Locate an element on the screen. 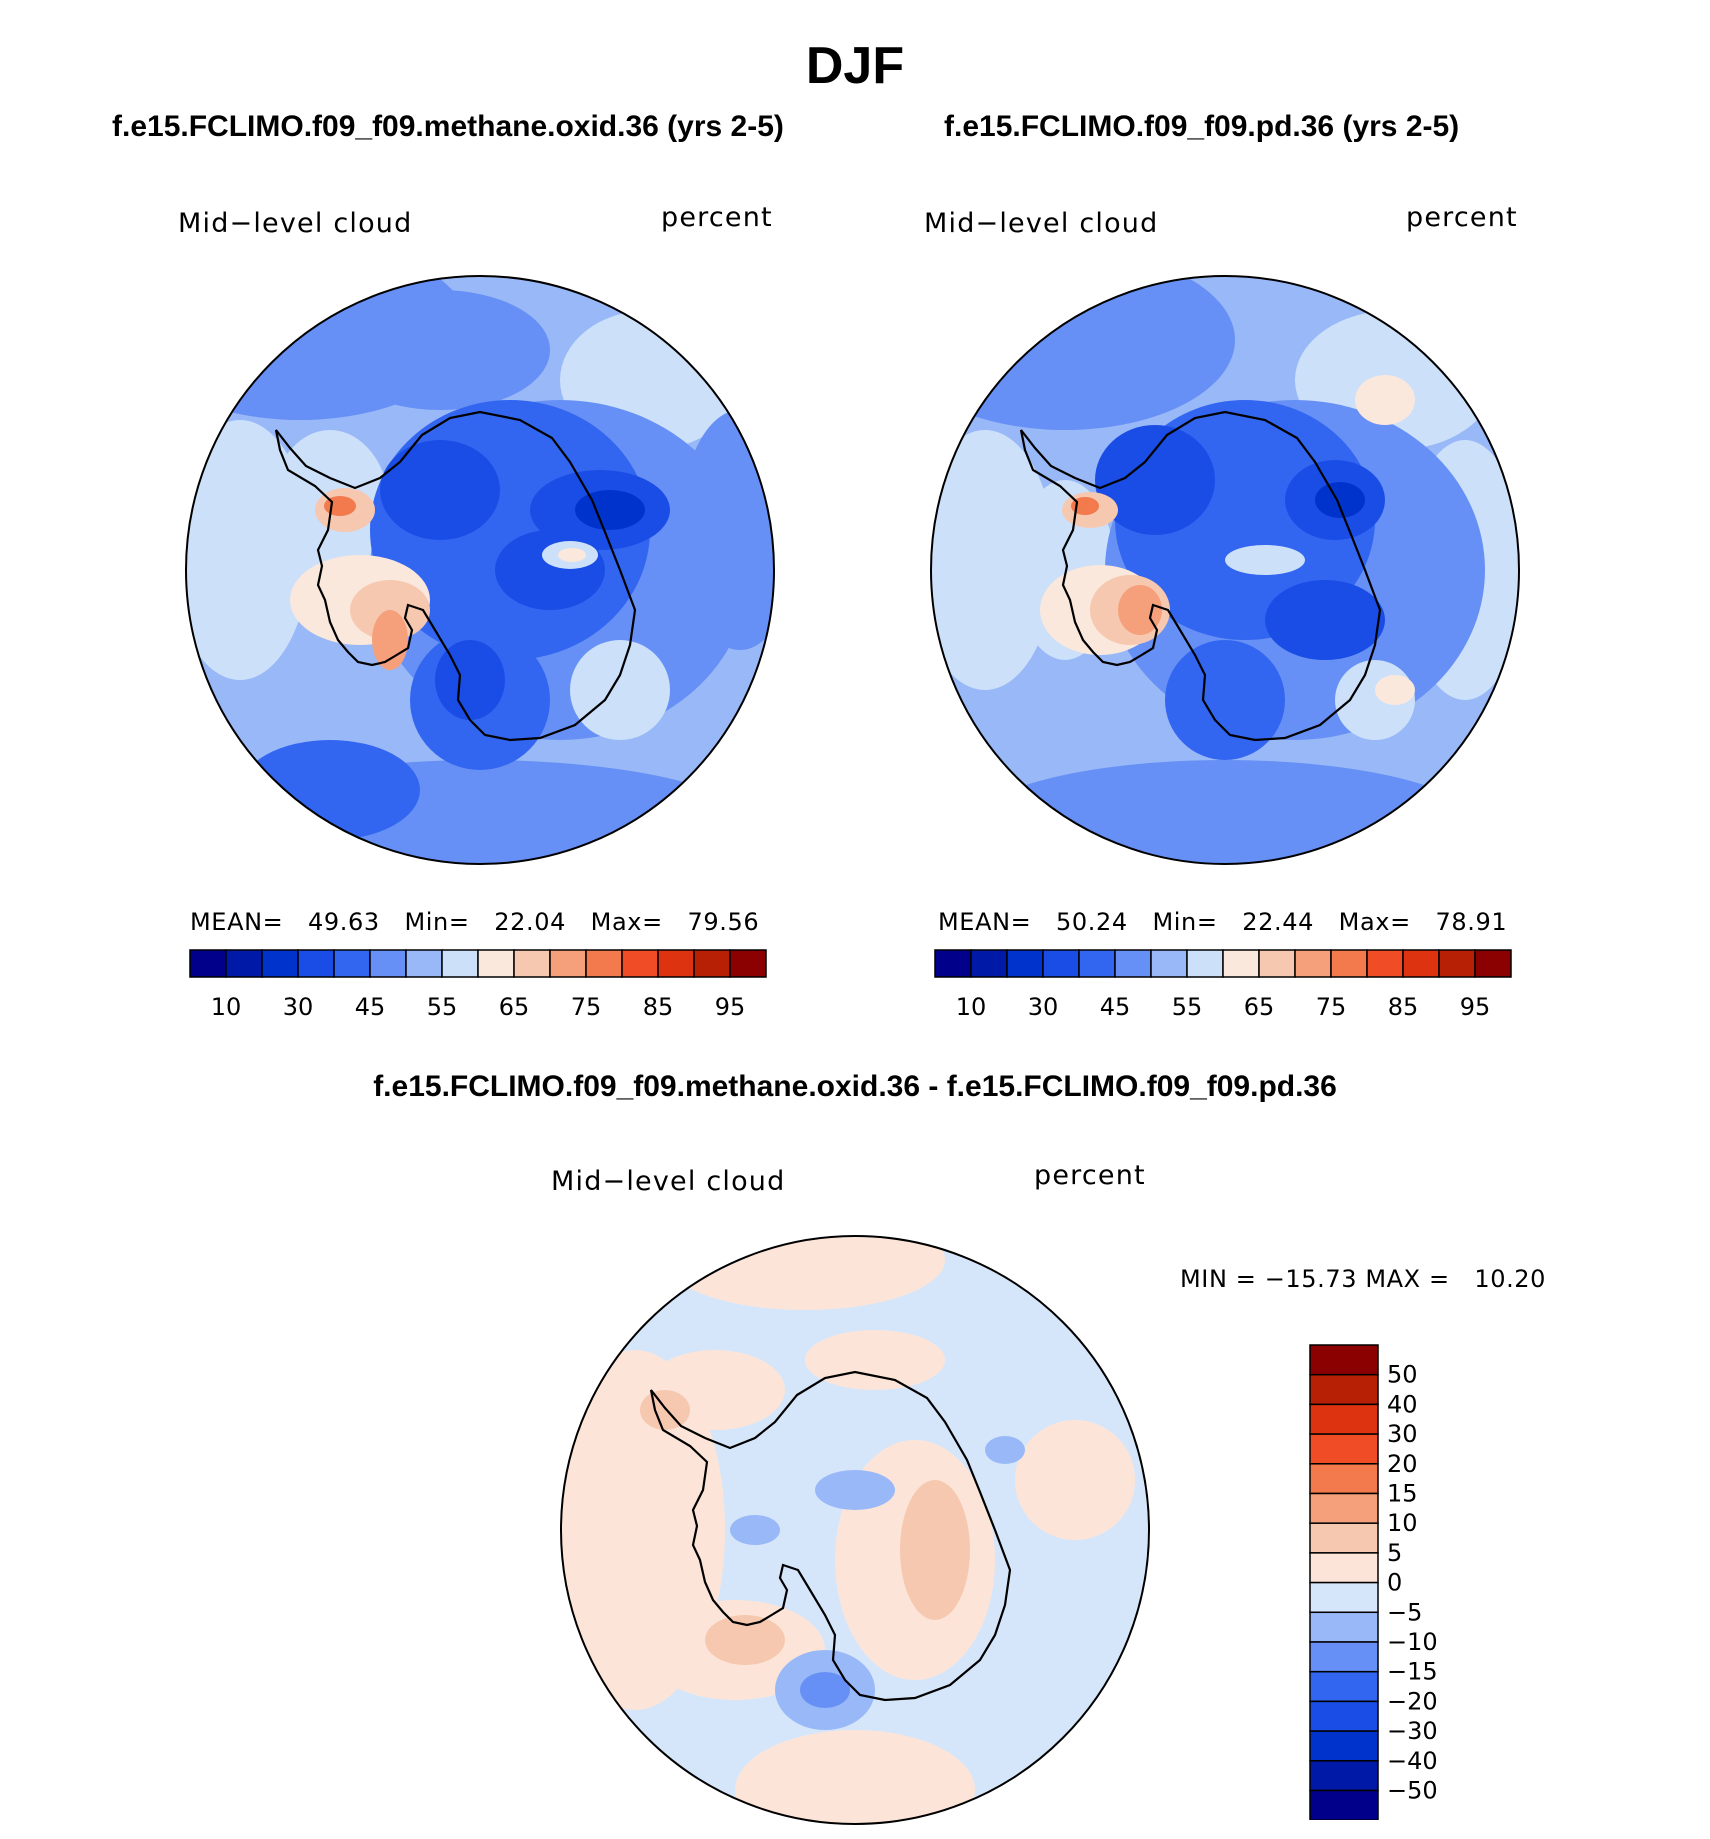 This screenshot has width=1710, height=1839. difference-map-border is located at coordinates (855, 1530).